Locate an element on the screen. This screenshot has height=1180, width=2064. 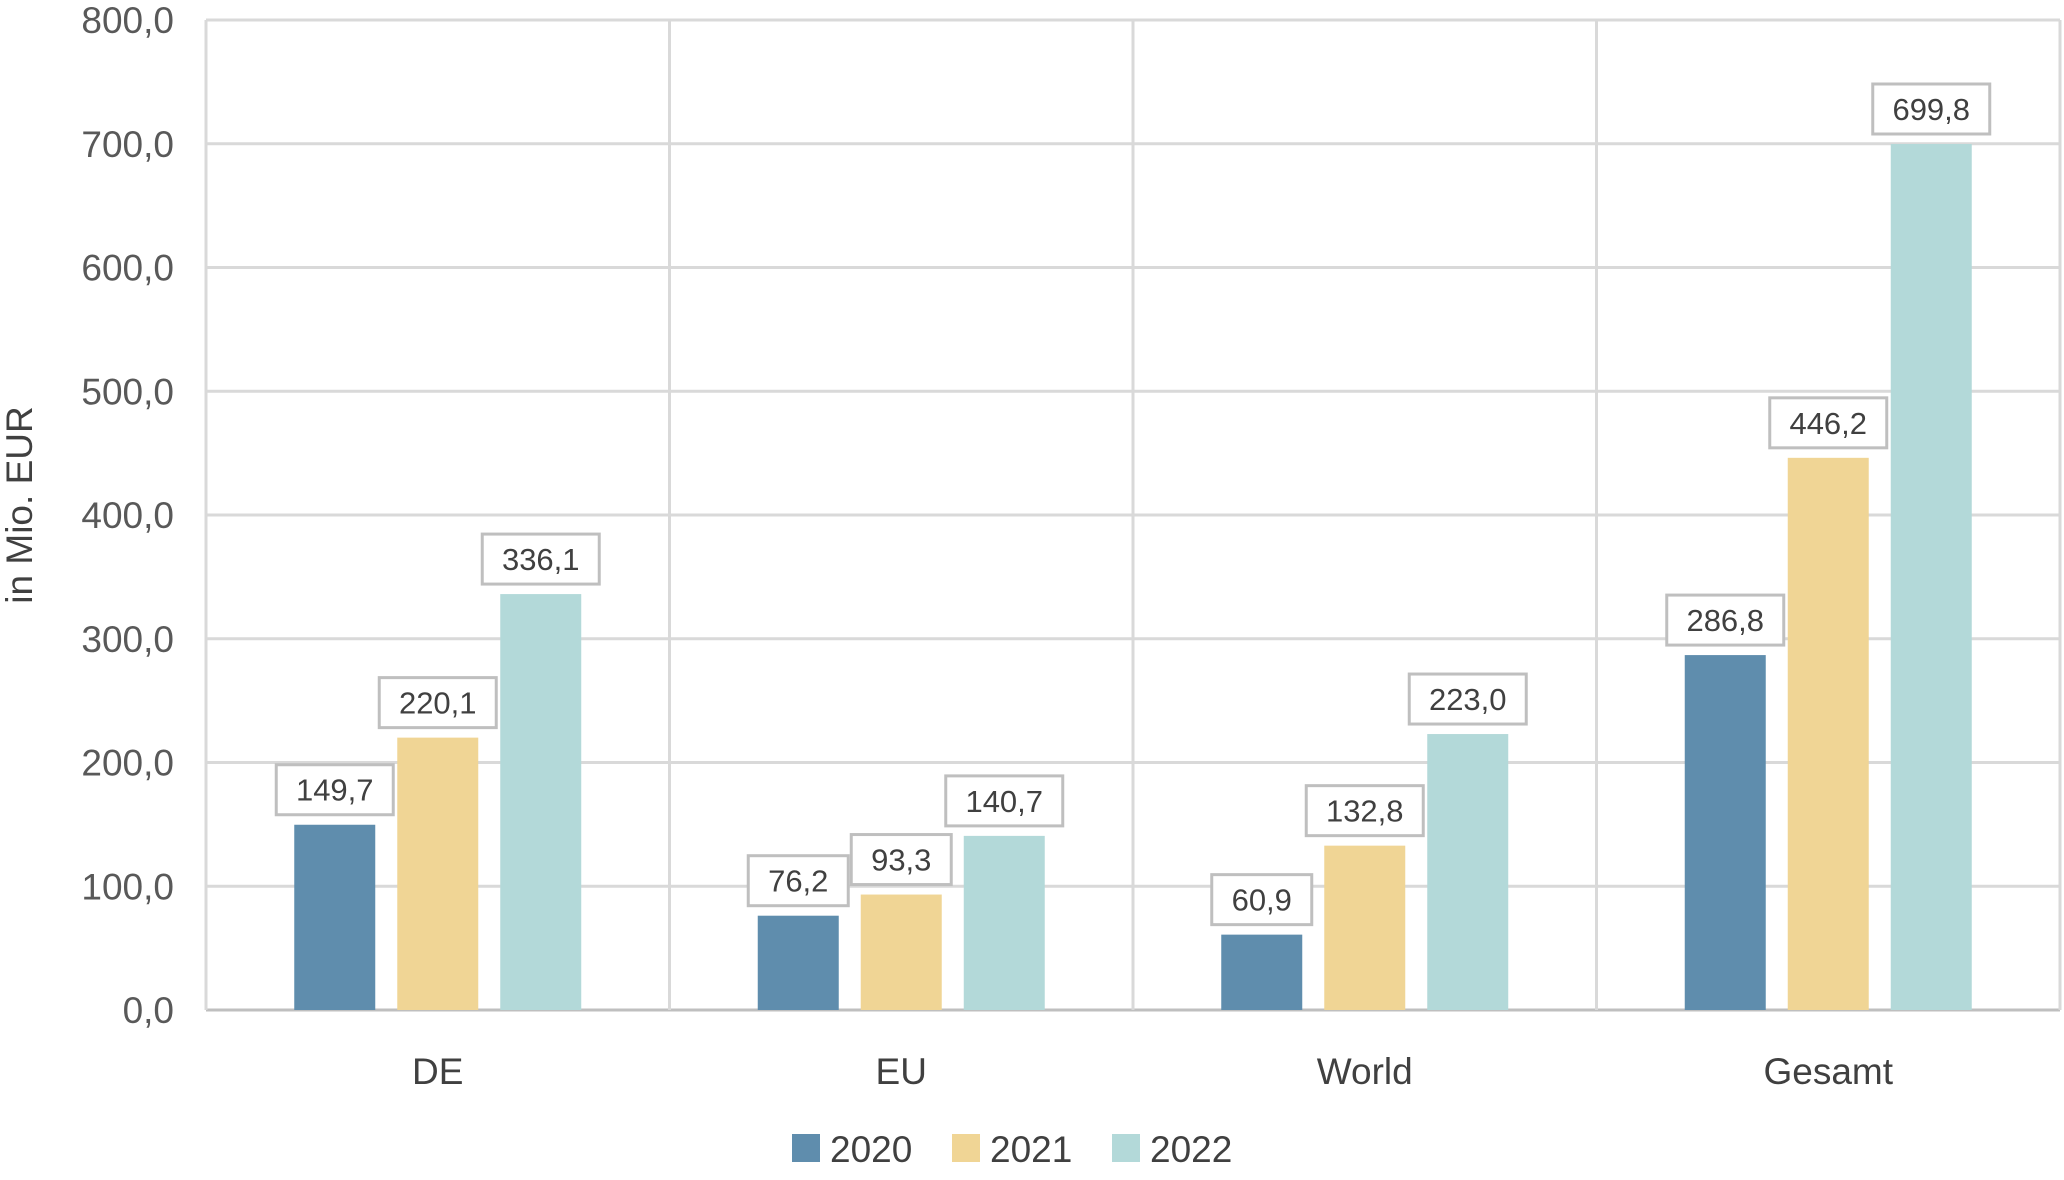
y-axis-title: in Mio. EUR is located at coordinates (20, 504).